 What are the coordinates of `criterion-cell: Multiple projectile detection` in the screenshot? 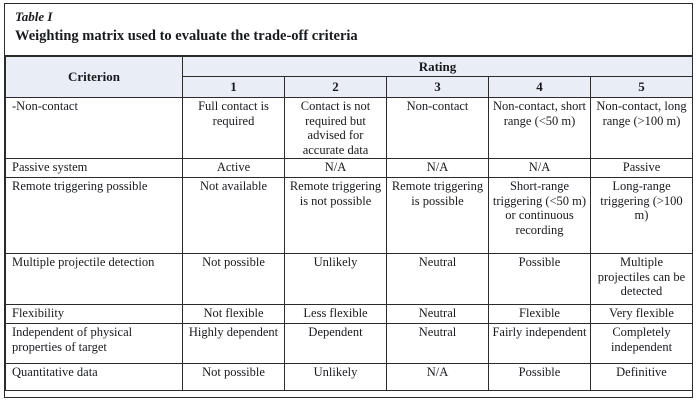 It's located at (94, 279).